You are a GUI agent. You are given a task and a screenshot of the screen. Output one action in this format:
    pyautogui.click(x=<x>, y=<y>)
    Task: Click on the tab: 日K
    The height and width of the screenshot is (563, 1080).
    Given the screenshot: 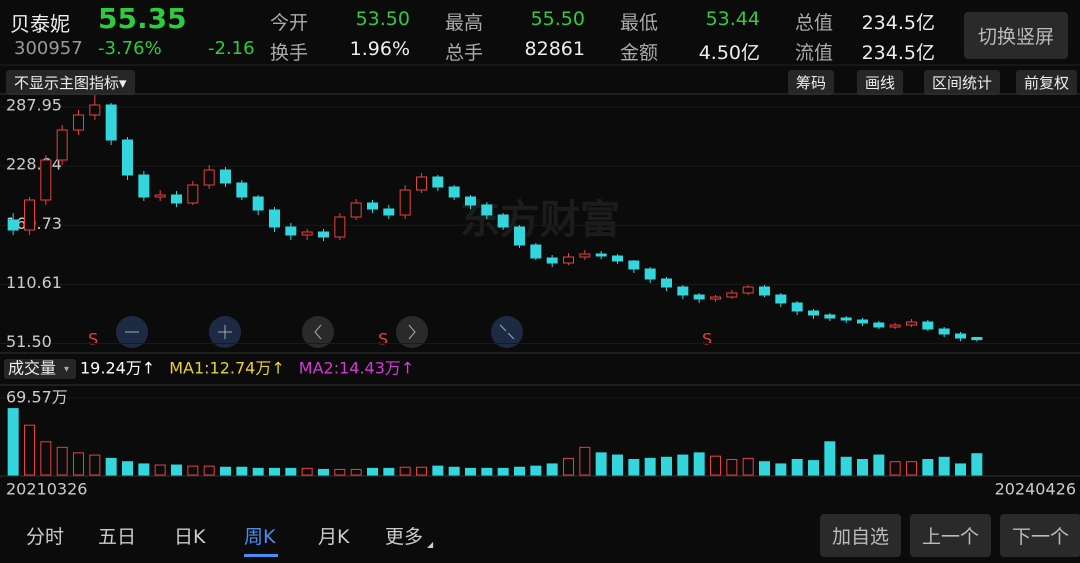 What is the action you would take?
    pyautogui.click(x=190, y=537)
    